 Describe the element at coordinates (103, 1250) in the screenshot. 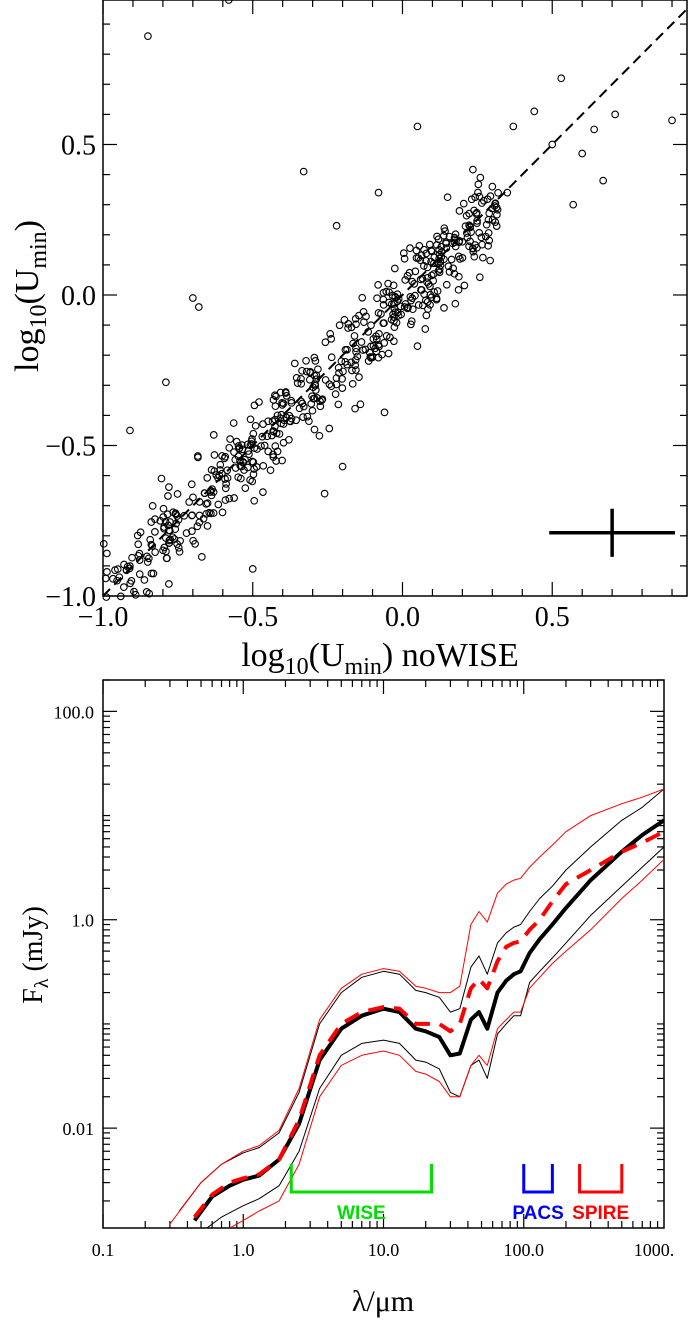

I see `x-tick-label: 0.1` at that location.